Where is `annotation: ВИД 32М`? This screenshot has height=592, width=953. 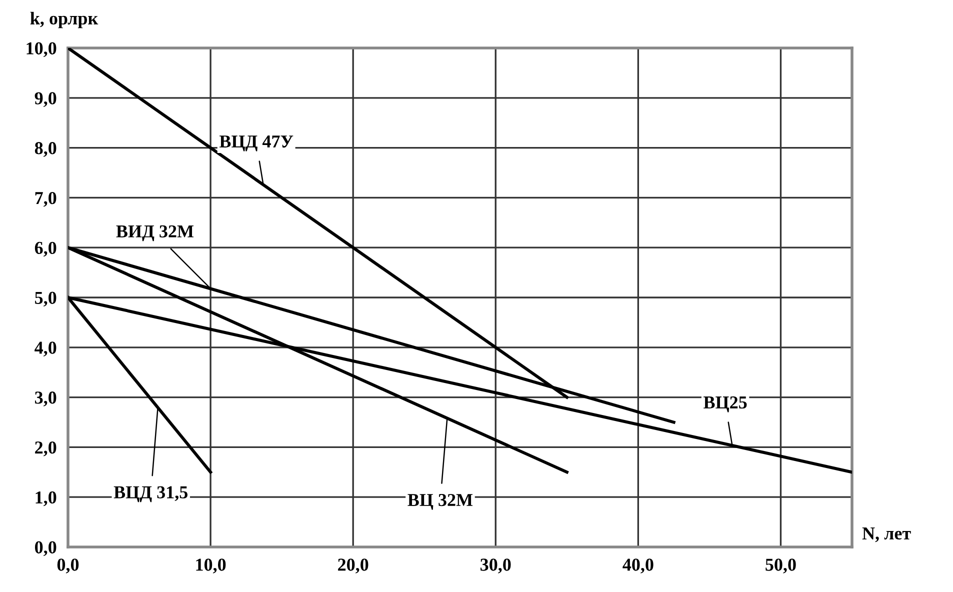
annotation: ВИД 32М is located at coordinates (155, 233).